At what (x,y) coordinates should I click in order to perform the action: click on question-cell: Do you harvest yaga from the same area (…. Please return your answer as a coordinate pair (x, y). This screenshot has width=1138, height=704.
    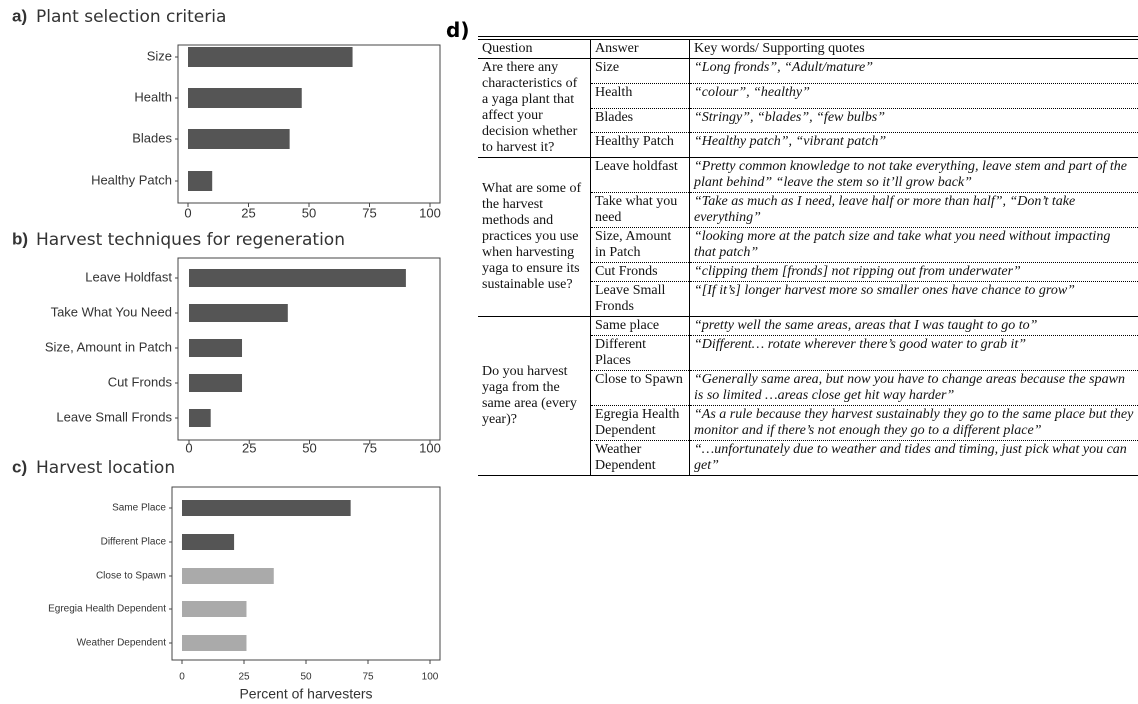
    Looking at the image, I should click on (534, 396).